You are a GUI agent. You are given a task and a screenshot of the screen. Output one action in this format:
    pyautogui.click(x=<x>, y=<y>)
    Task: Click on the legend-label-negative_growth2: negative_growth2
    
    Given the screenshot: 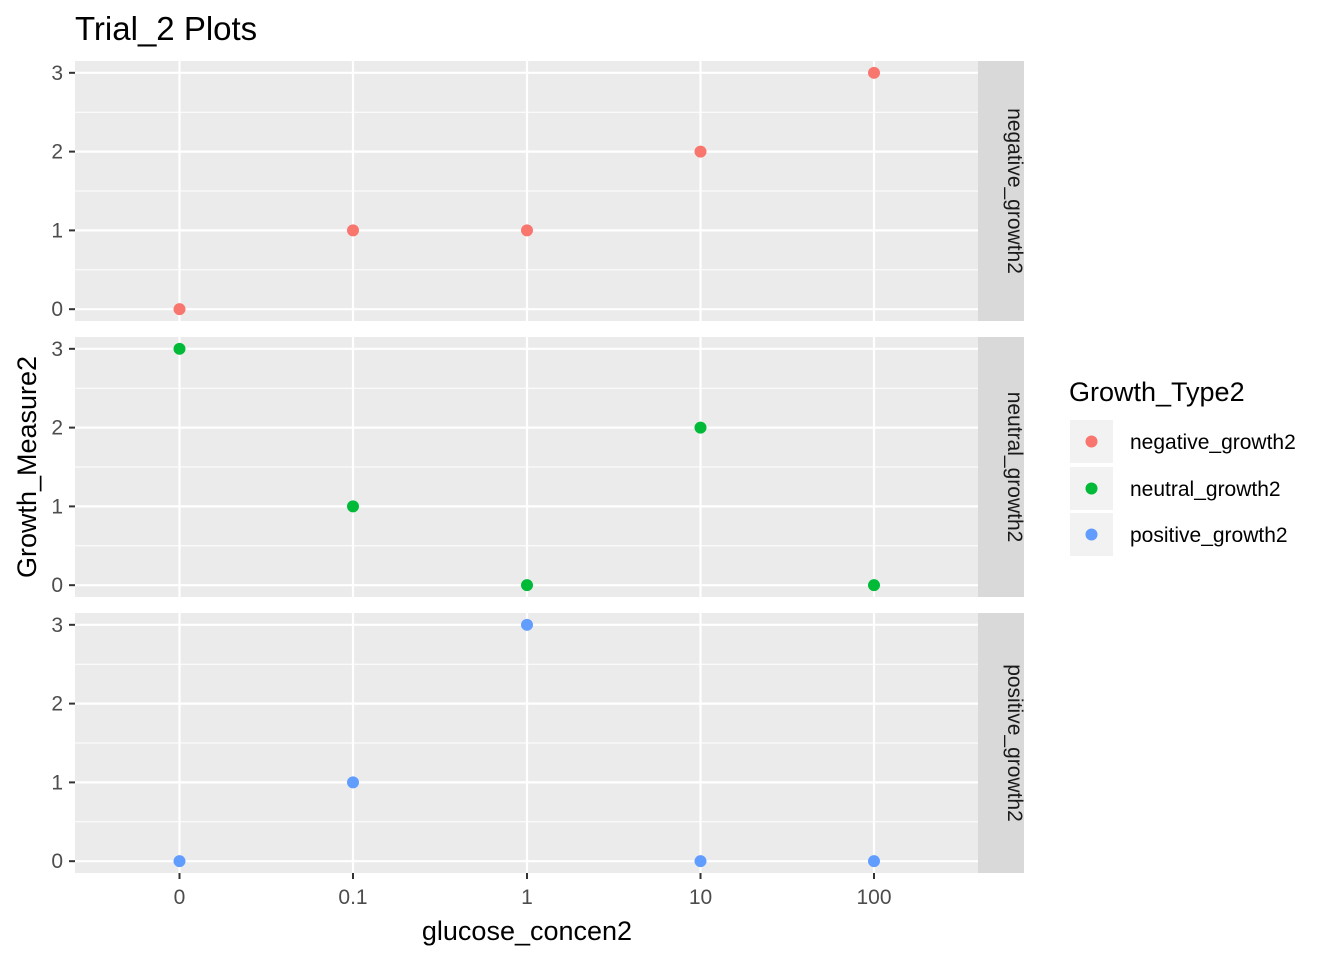 What is the action you would take?
    pyautogui.click(x=1213, y=442)
    